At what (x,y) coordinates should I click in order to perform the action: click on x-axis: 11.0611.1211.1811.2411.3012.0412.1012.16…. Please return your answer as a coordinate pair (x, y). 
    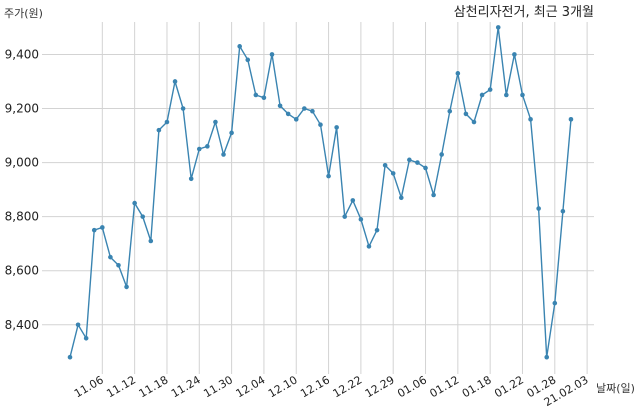
    Looking at the image, I should click on (331, 391).